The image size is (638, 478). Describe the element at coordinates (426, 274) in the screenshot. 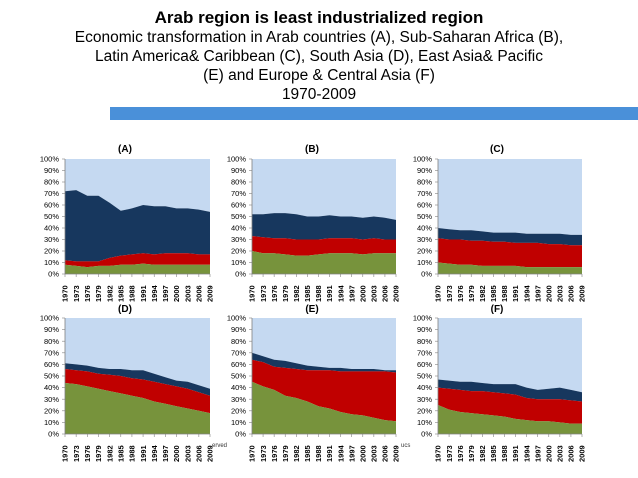

I see `y-tick-label-c: 0%` at that location.